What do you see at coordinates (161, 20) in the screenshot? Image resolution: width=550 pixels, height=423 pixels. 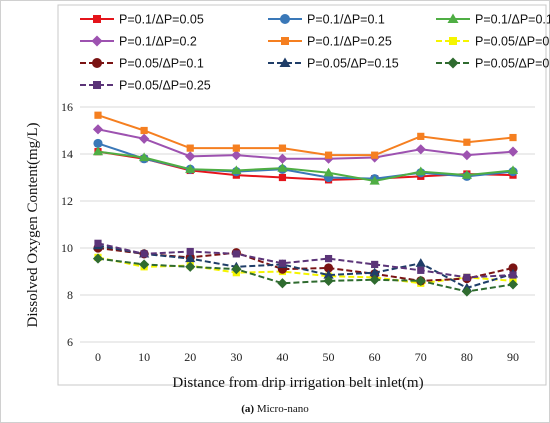 I see `legend-label: P=0.1/ΔP=0.05` at bounding box center [161, 20].